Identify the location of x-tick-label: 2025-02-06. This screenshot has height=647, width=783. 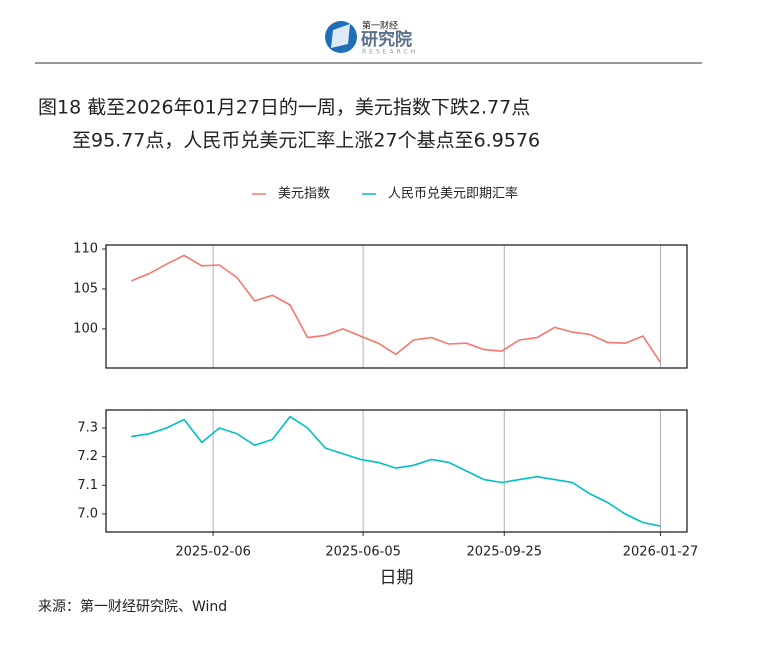
(213, 552).